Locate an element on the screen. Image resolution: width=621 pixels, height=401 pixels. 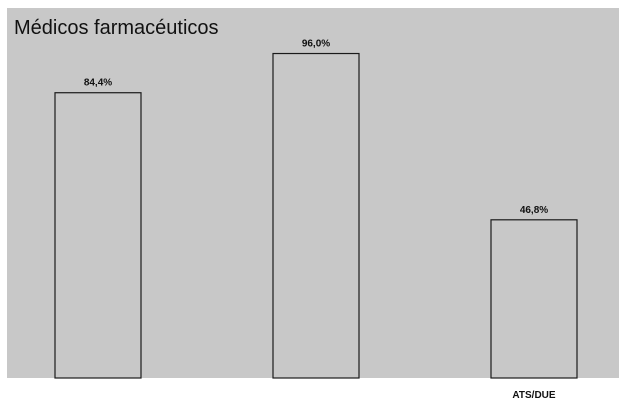
value-label-2: 46,8% is located at coordinates (534, 210).